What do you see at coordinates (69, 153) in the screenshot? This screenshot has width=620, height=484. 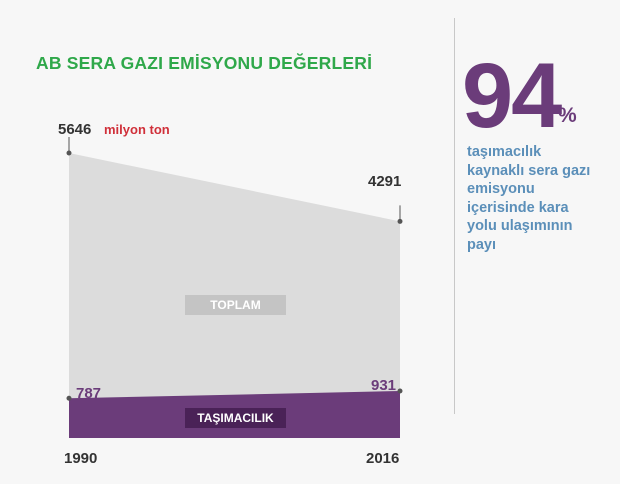 I see `point-toplam-1990` at bounding box center [69, 153].